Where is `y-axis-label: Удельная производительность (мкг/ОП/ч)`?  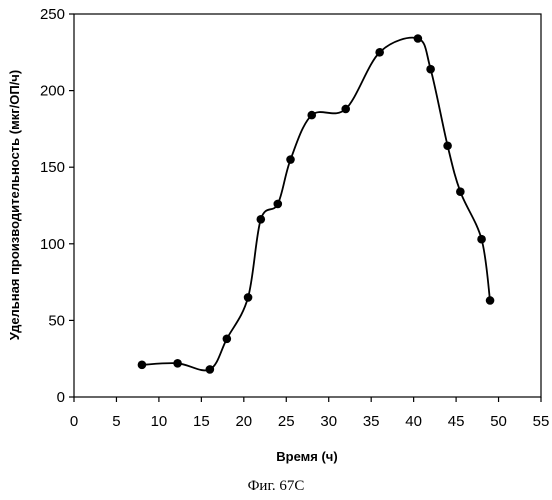 y-axis-label: Удельная производительность (мкг/ОП/ч) is located at coordinates (14, 205).